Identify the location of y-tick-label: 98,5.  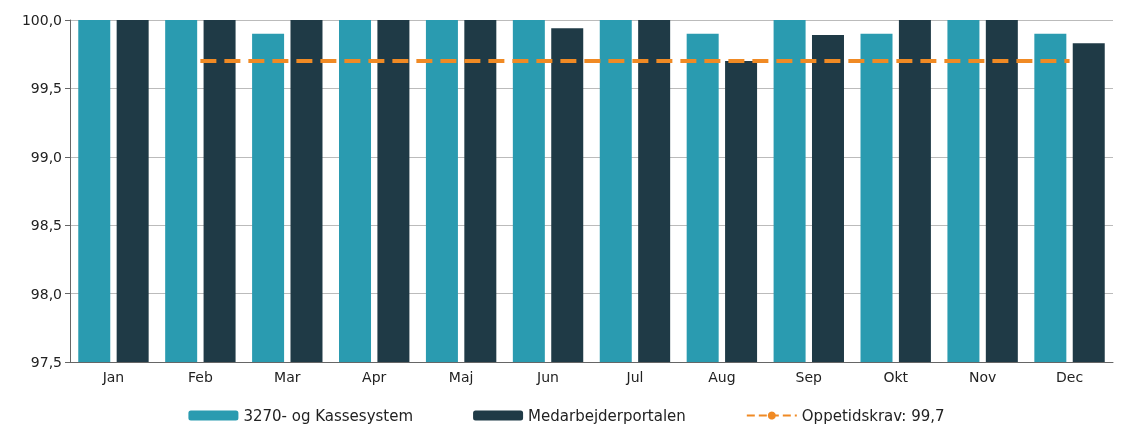
(46, 225).